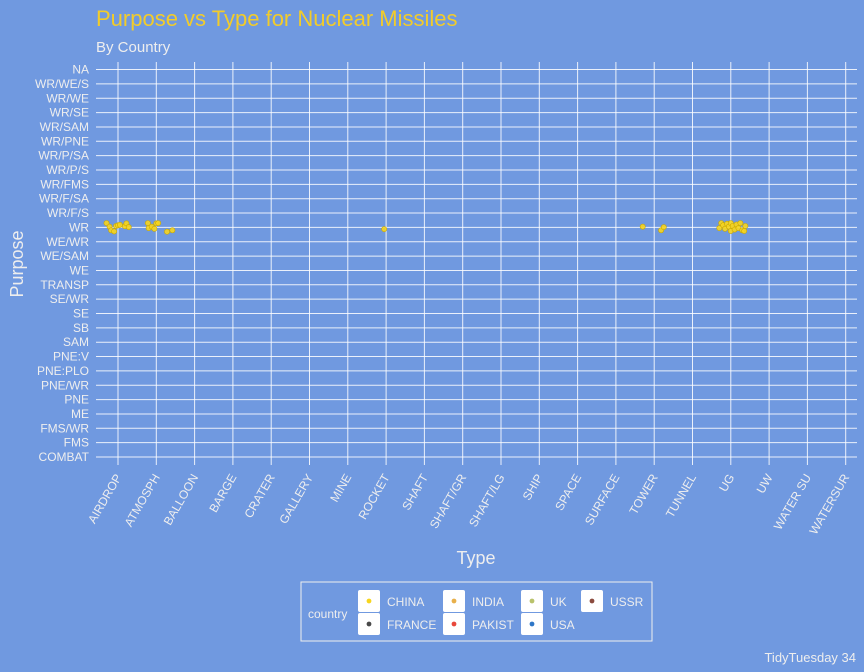 The width and height of the screenshot is (864, 672). What do you see at coordinates (81, 314) in the screenshot?
I see `y-tick-label: SE` at bounding box center [81, 314].